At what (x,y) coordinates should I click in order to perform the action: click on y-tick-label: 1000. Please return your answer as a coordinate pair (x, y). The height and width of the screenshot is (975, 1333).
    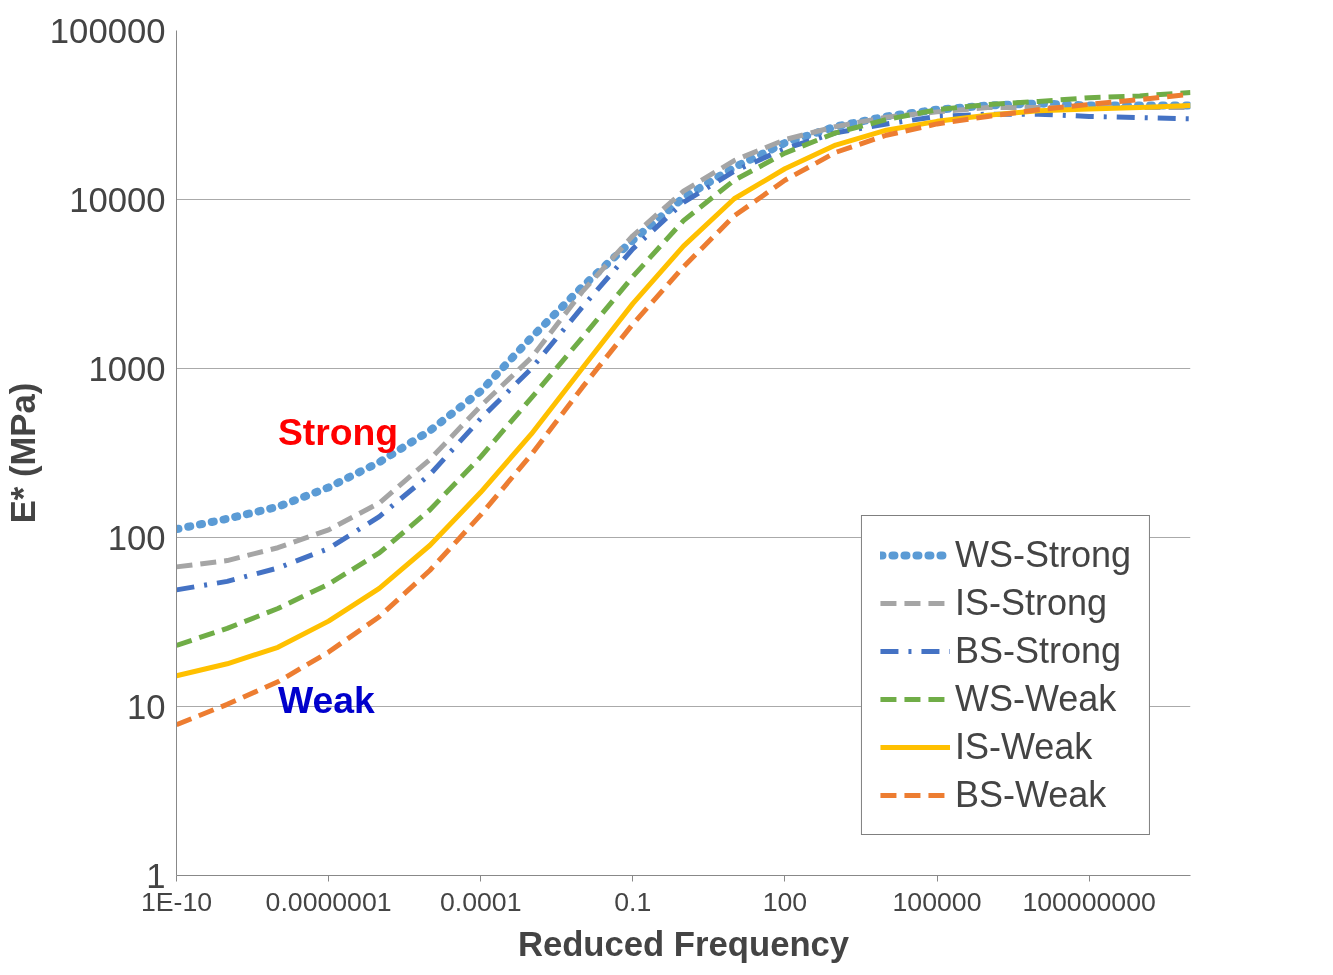
    Looking at the image, I should click on (127, 368).